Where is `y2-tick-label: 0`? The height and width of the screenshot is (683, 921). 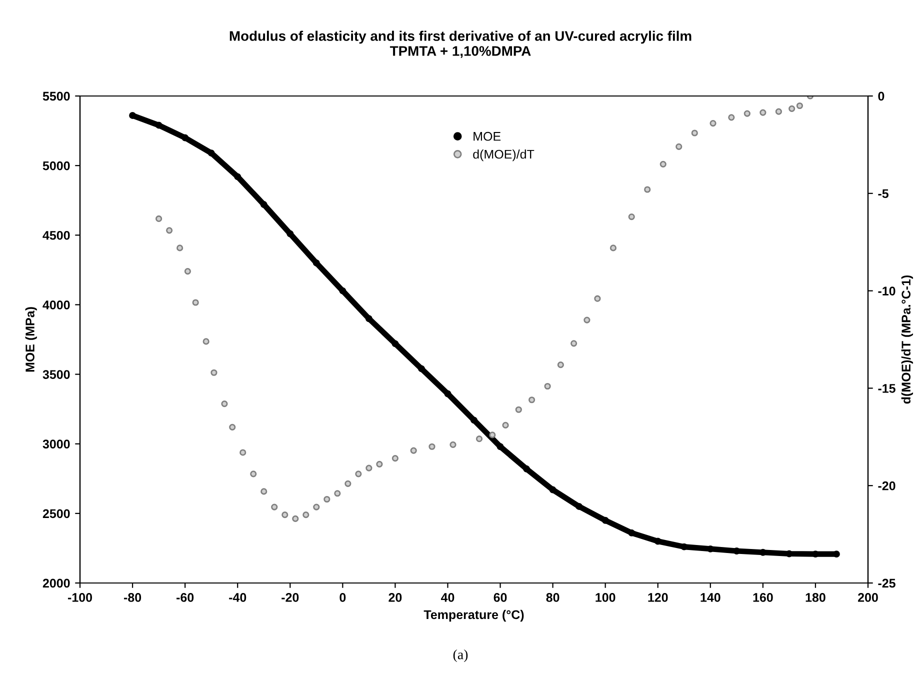
y2-tick-label: 0 is located at coordinates (881, 96).